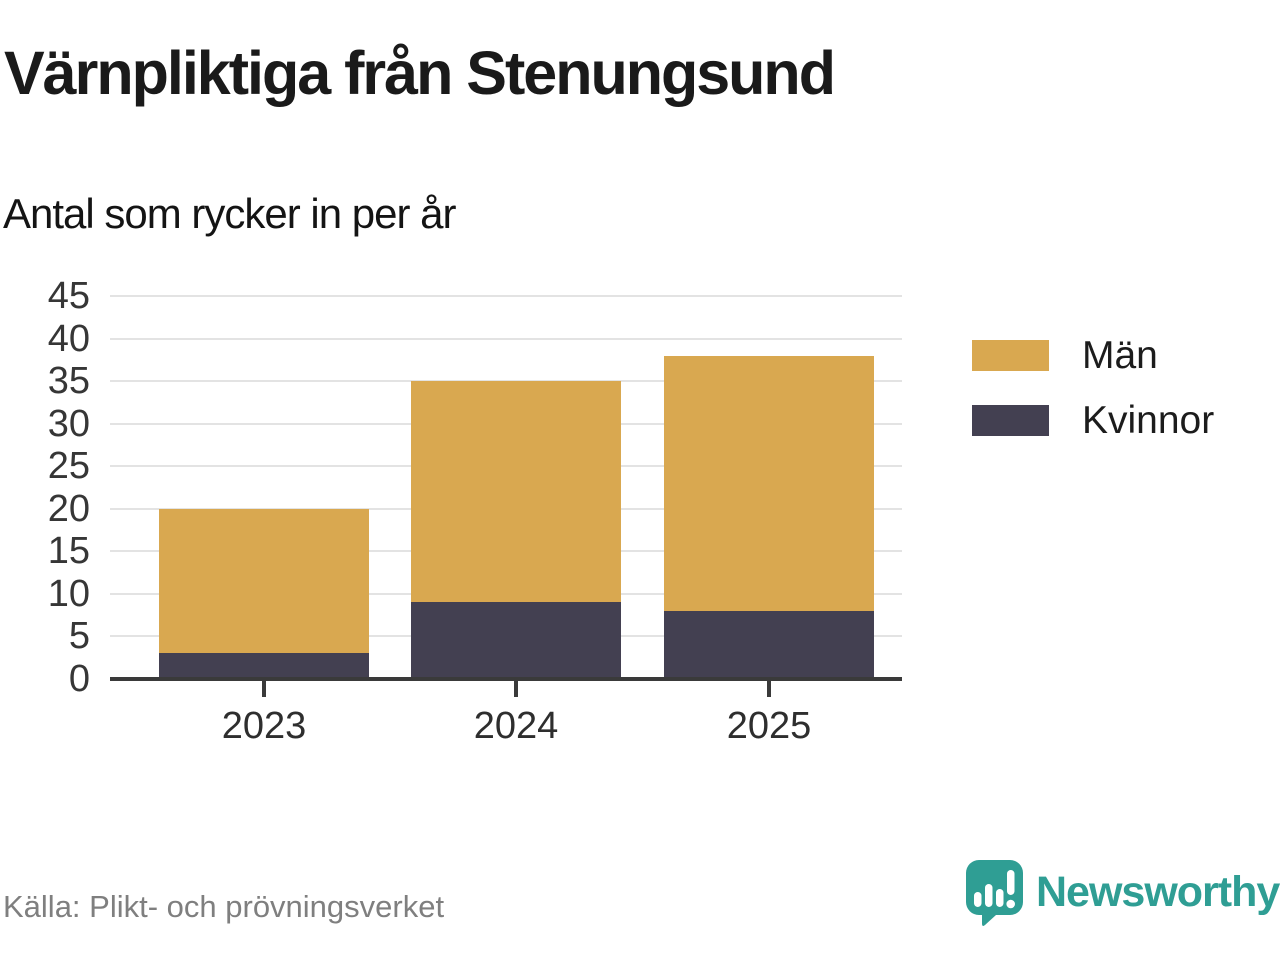 Image resolution: width=1280 pixels, height=960 pixels. I want to click on legend-swatch-kvinnor, so click(1010, 420).